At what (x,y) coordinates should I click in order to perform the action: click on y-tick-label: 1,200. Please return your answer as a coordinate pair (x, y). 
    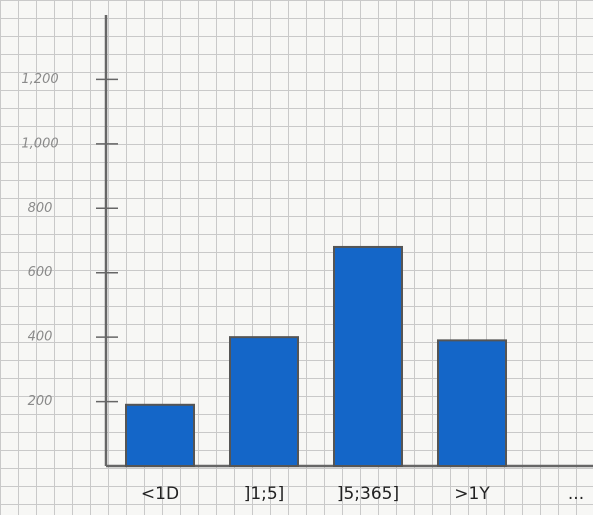
    Looking at the image, I should click on (39, 79).